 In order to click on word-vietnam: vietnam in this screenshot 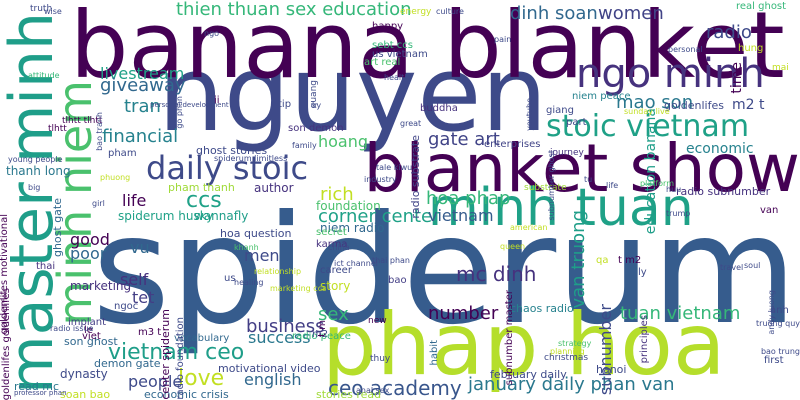, I will do `click(461, 215)`.